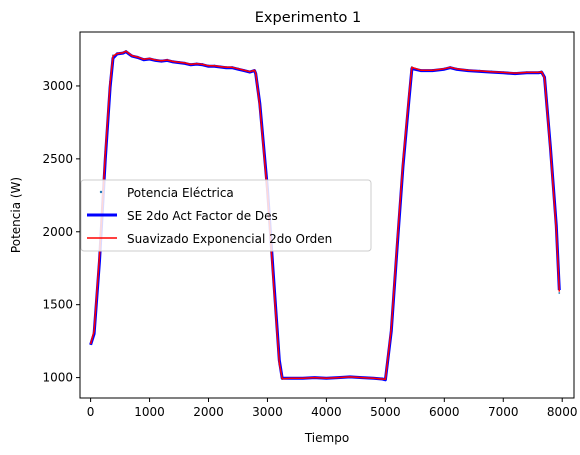 Image resolution: width=580 pixels, height=455 pixels. I want to click on y-tick-label: 1500, so click(57, 305).